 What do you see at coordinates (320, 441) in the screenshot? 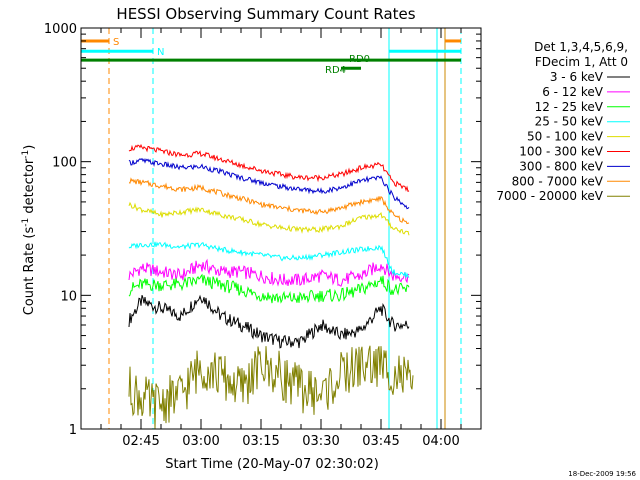
I see `x-tick-label: 03:30` at bounding box center [320, 441].